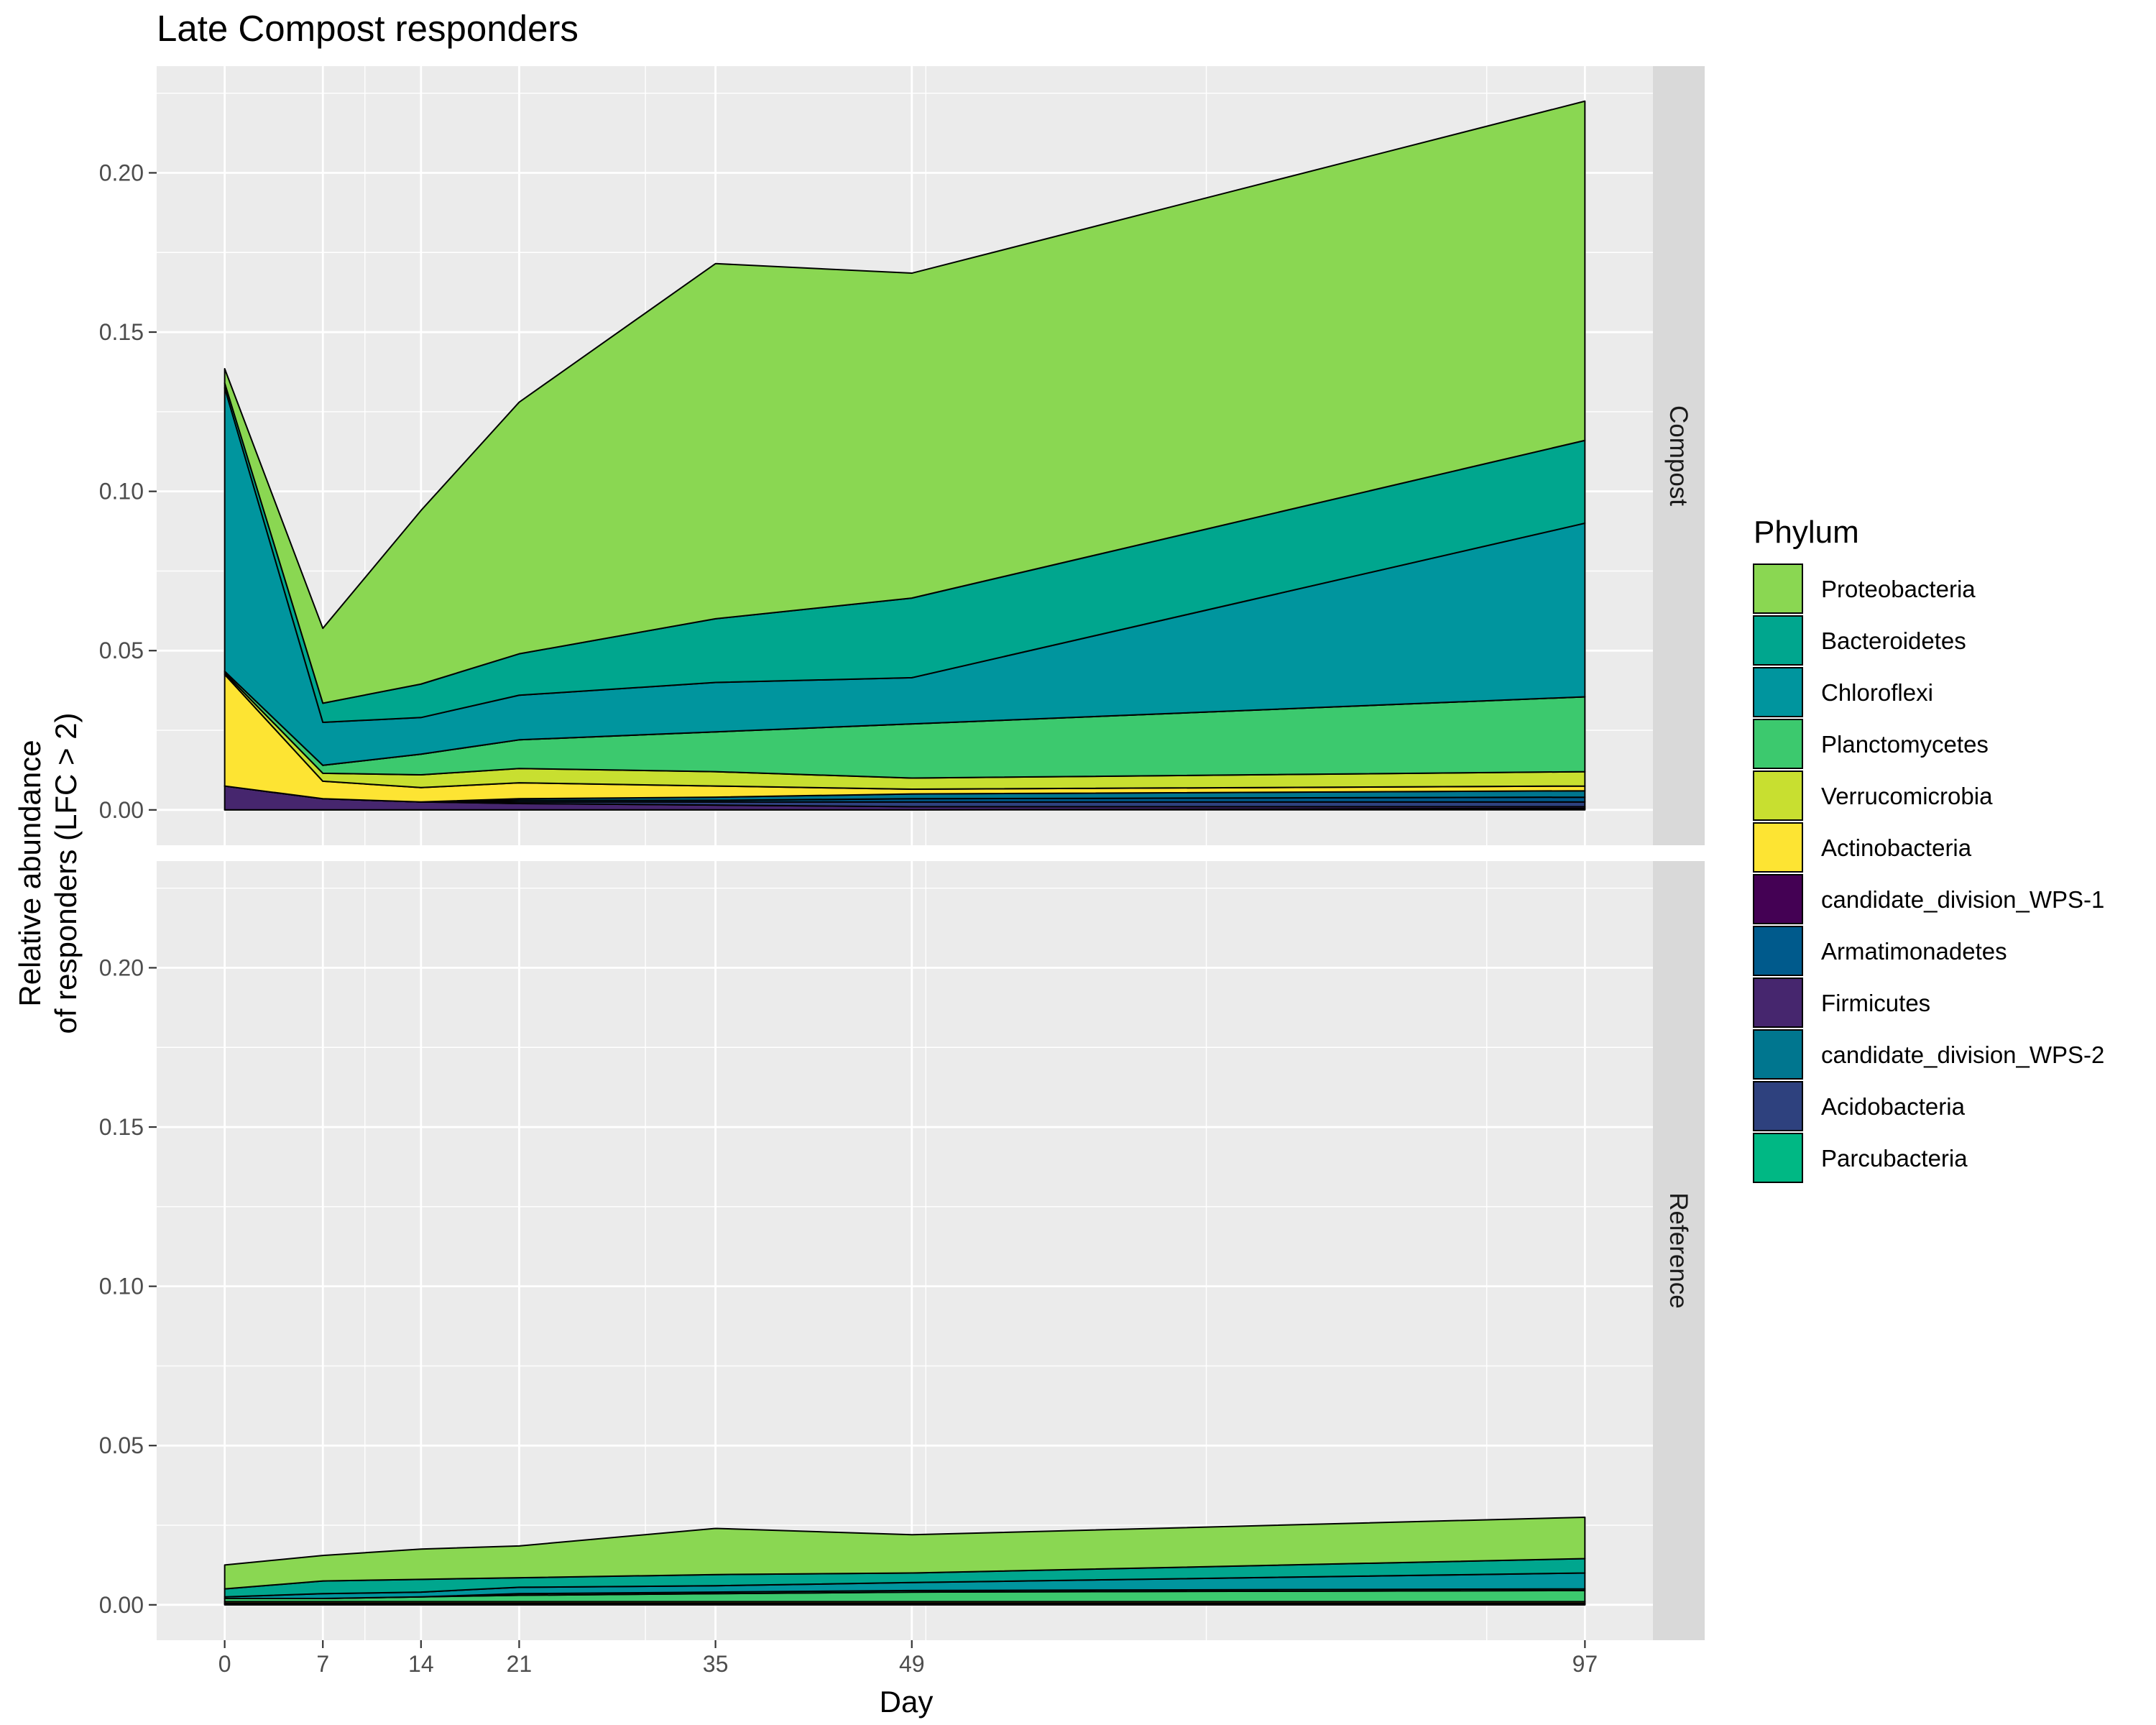  What do you see at coordinates (30, 873) in the screenshot?
I see `y-axis-label-line-1: Relative abundance` at bounding box center [30, 873].